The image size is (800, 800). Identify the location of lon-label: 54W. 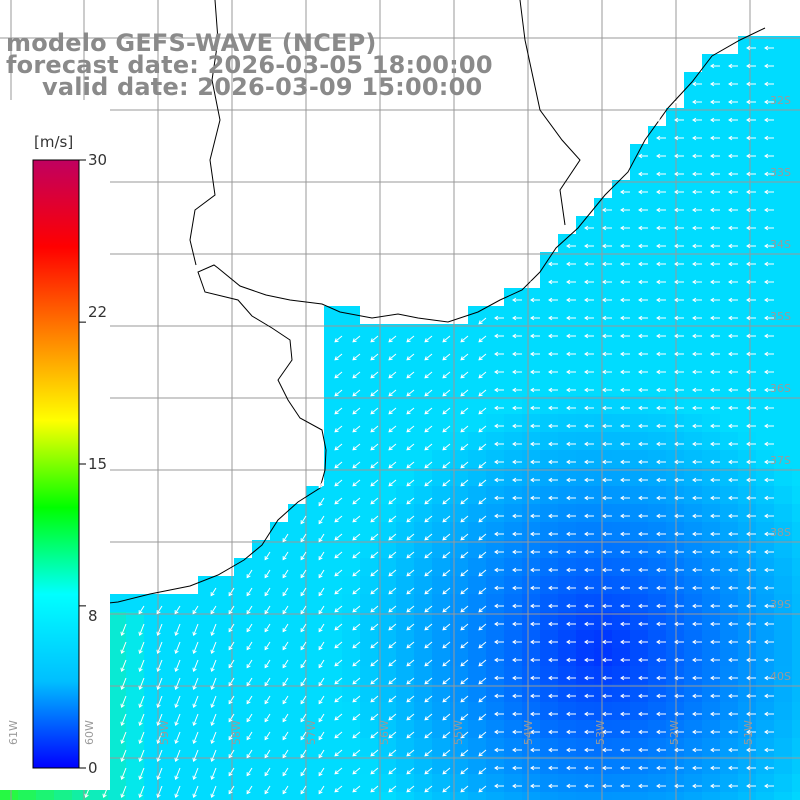
(528, 732).